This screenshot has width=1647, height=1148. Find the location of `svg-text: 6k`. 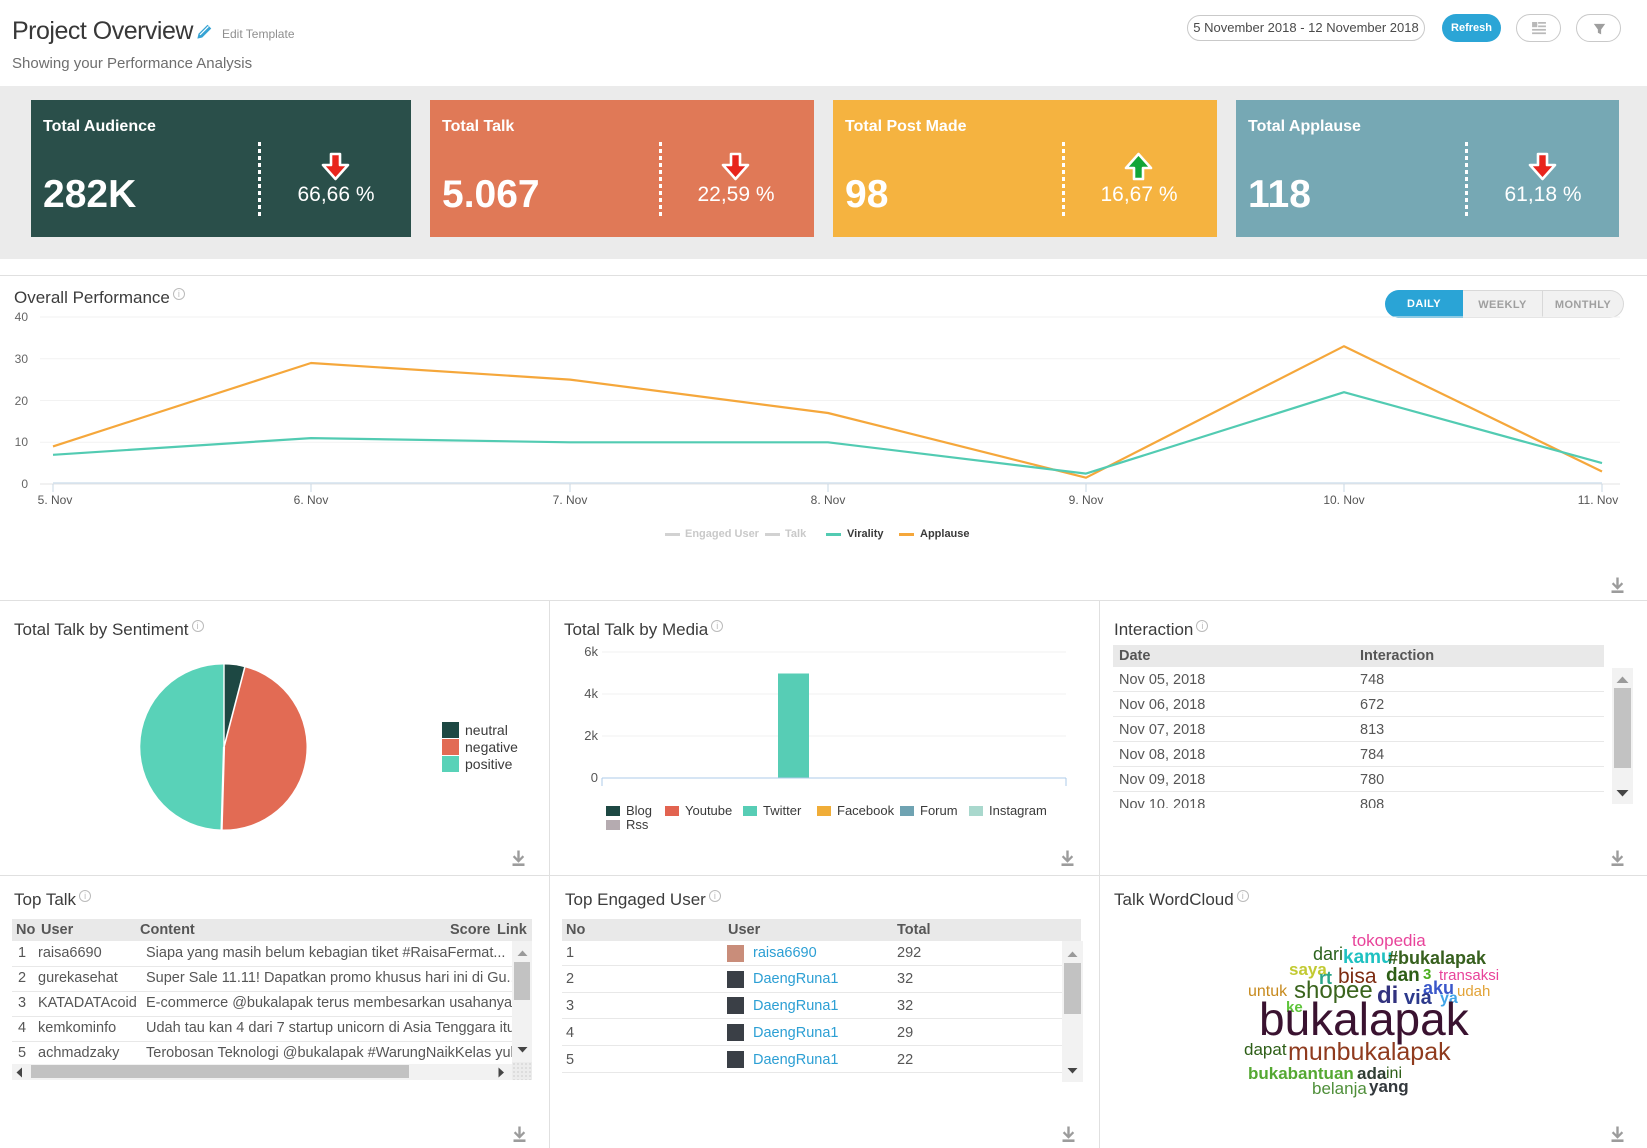

svg-text: 6k is located at coordinates (591, 651).